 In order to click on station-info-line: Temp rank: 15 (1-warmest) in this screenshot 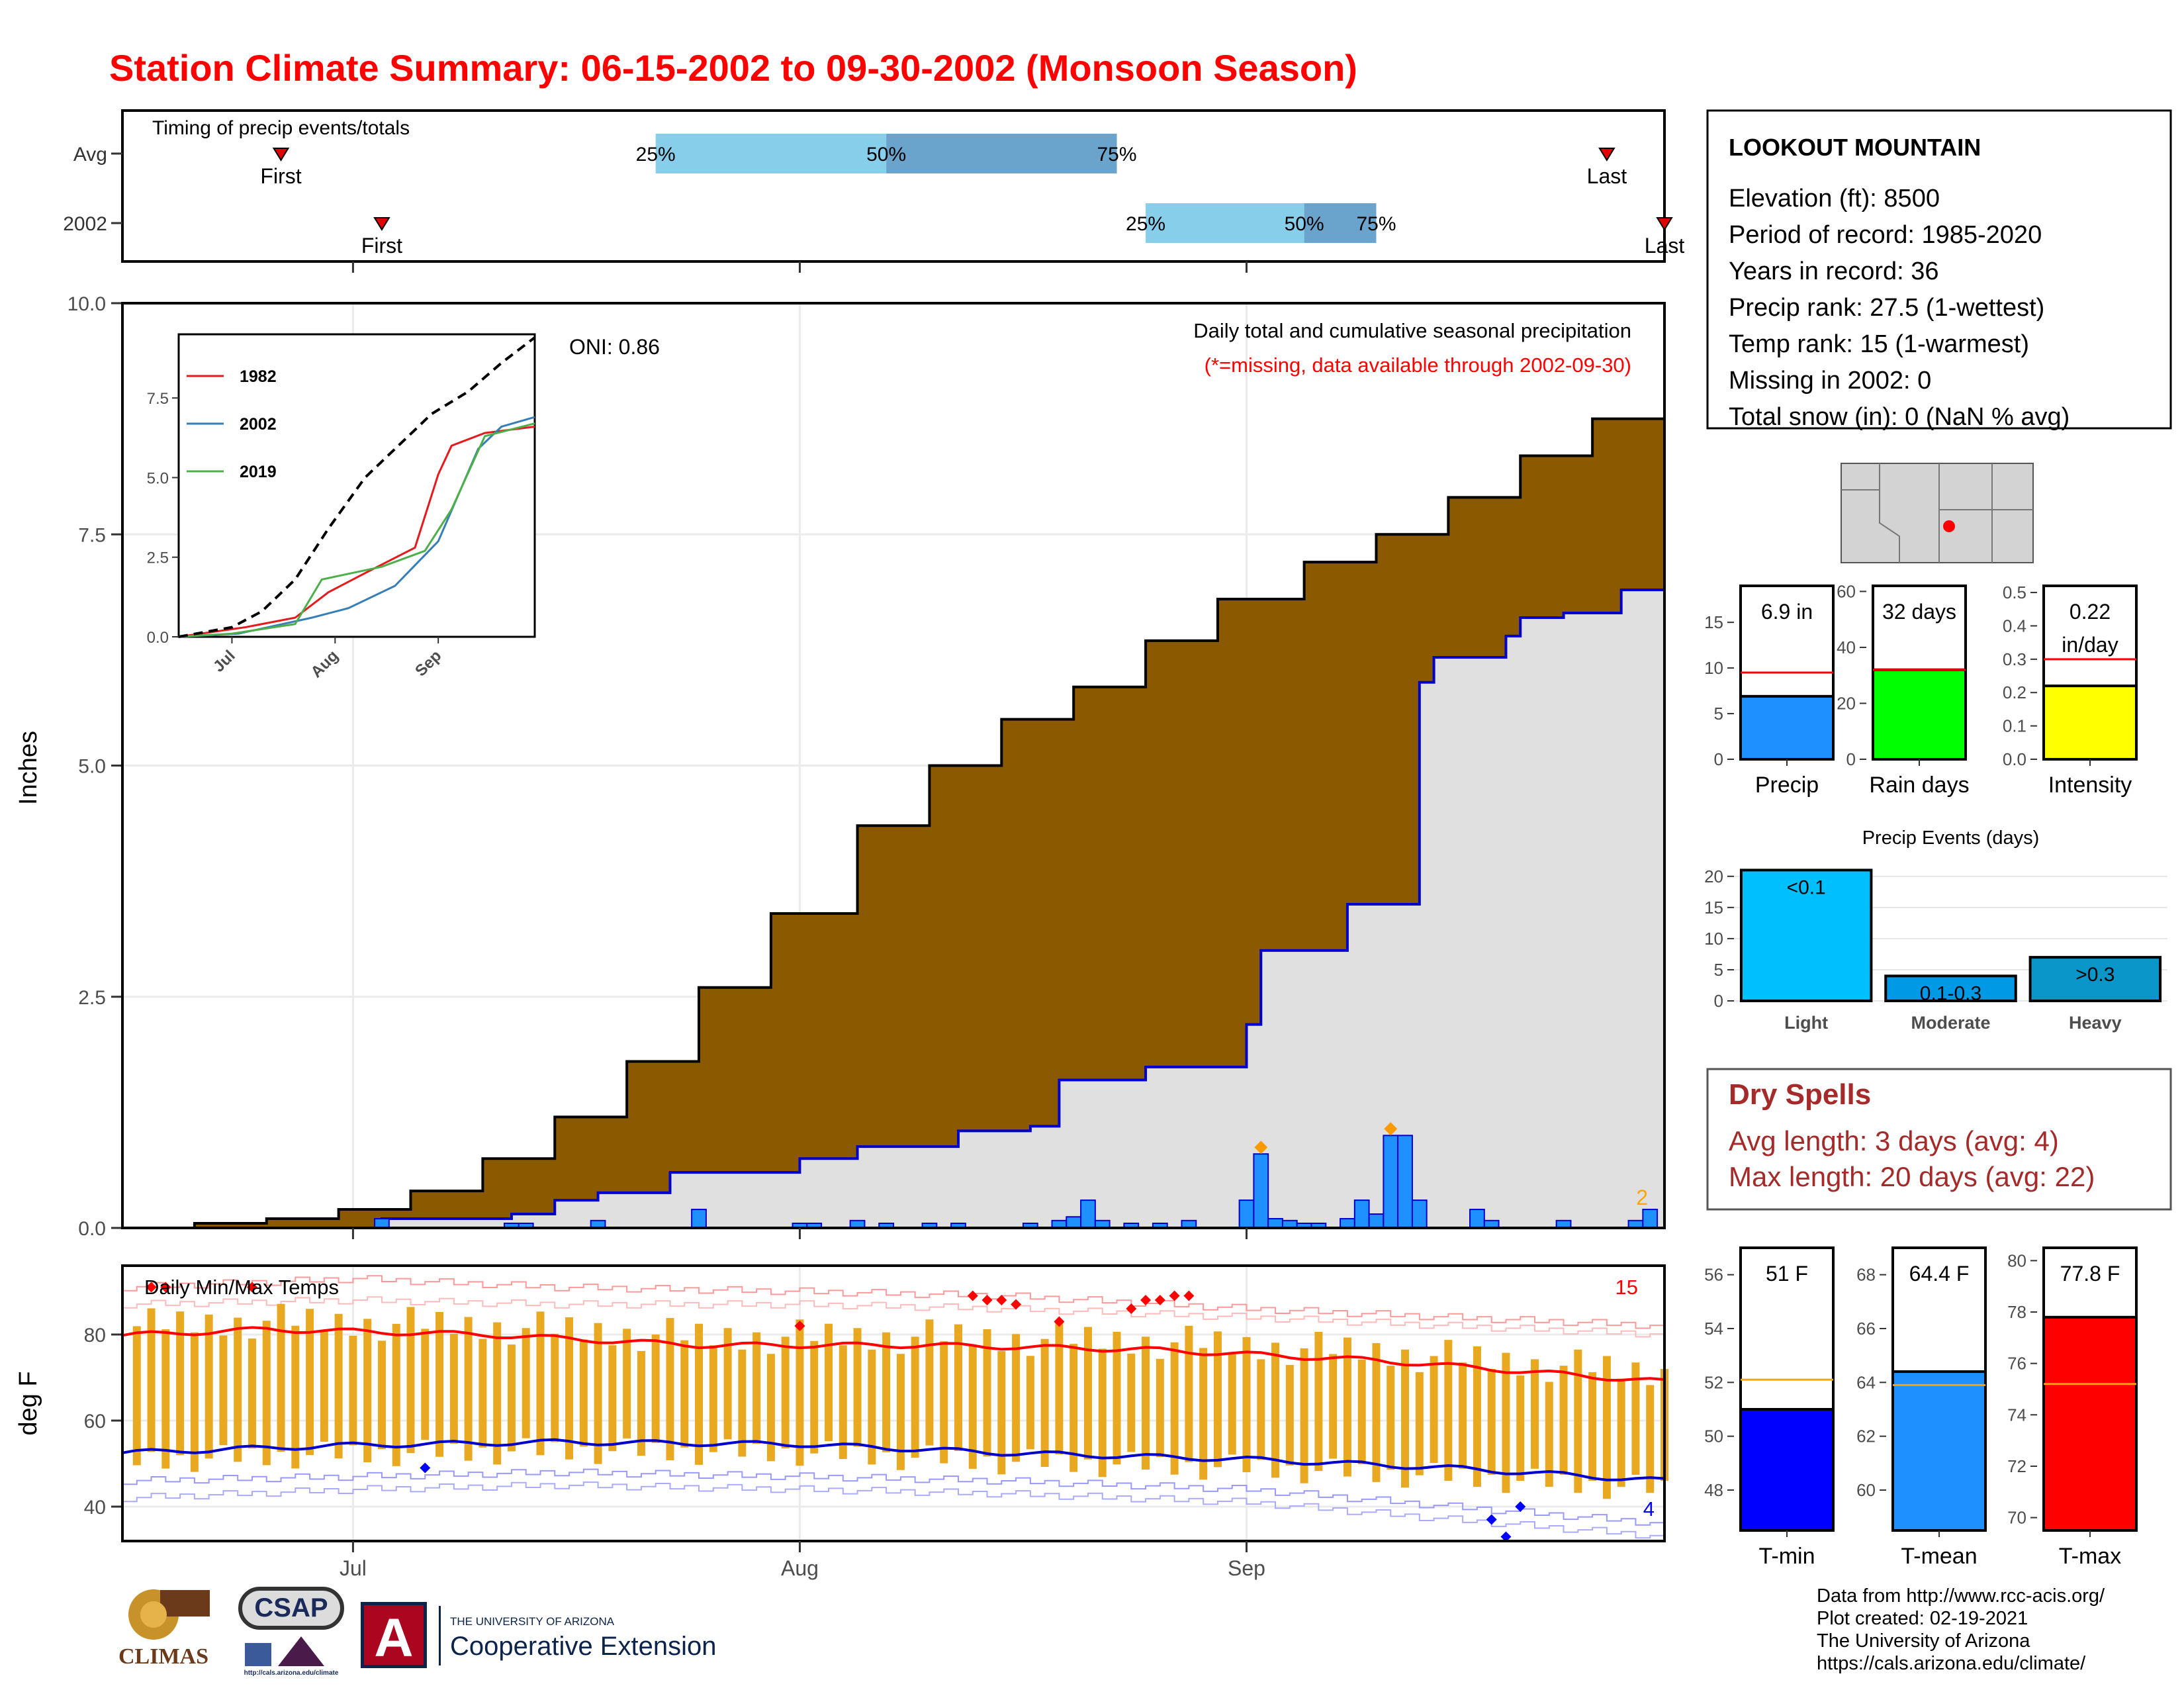, I will do `click(1879, 344)`.